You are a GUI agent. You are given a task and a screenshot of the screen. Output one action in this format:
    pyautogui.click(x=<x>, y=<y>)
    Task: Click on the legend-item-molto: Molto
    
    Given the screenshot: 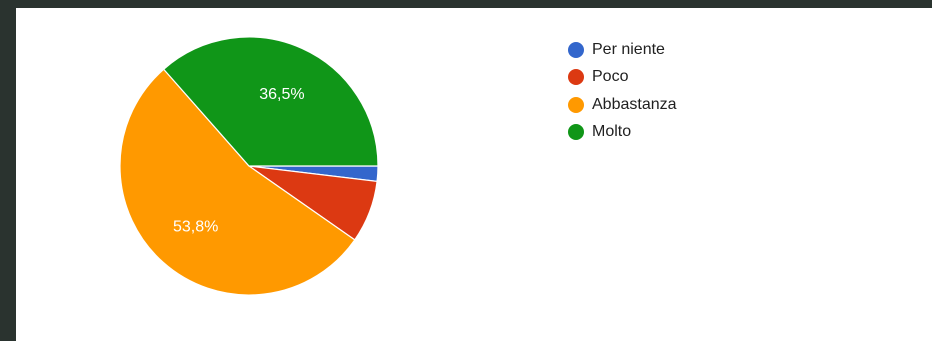 What is the action you would take?
    pyautogui.click(x=622, y=133)
    